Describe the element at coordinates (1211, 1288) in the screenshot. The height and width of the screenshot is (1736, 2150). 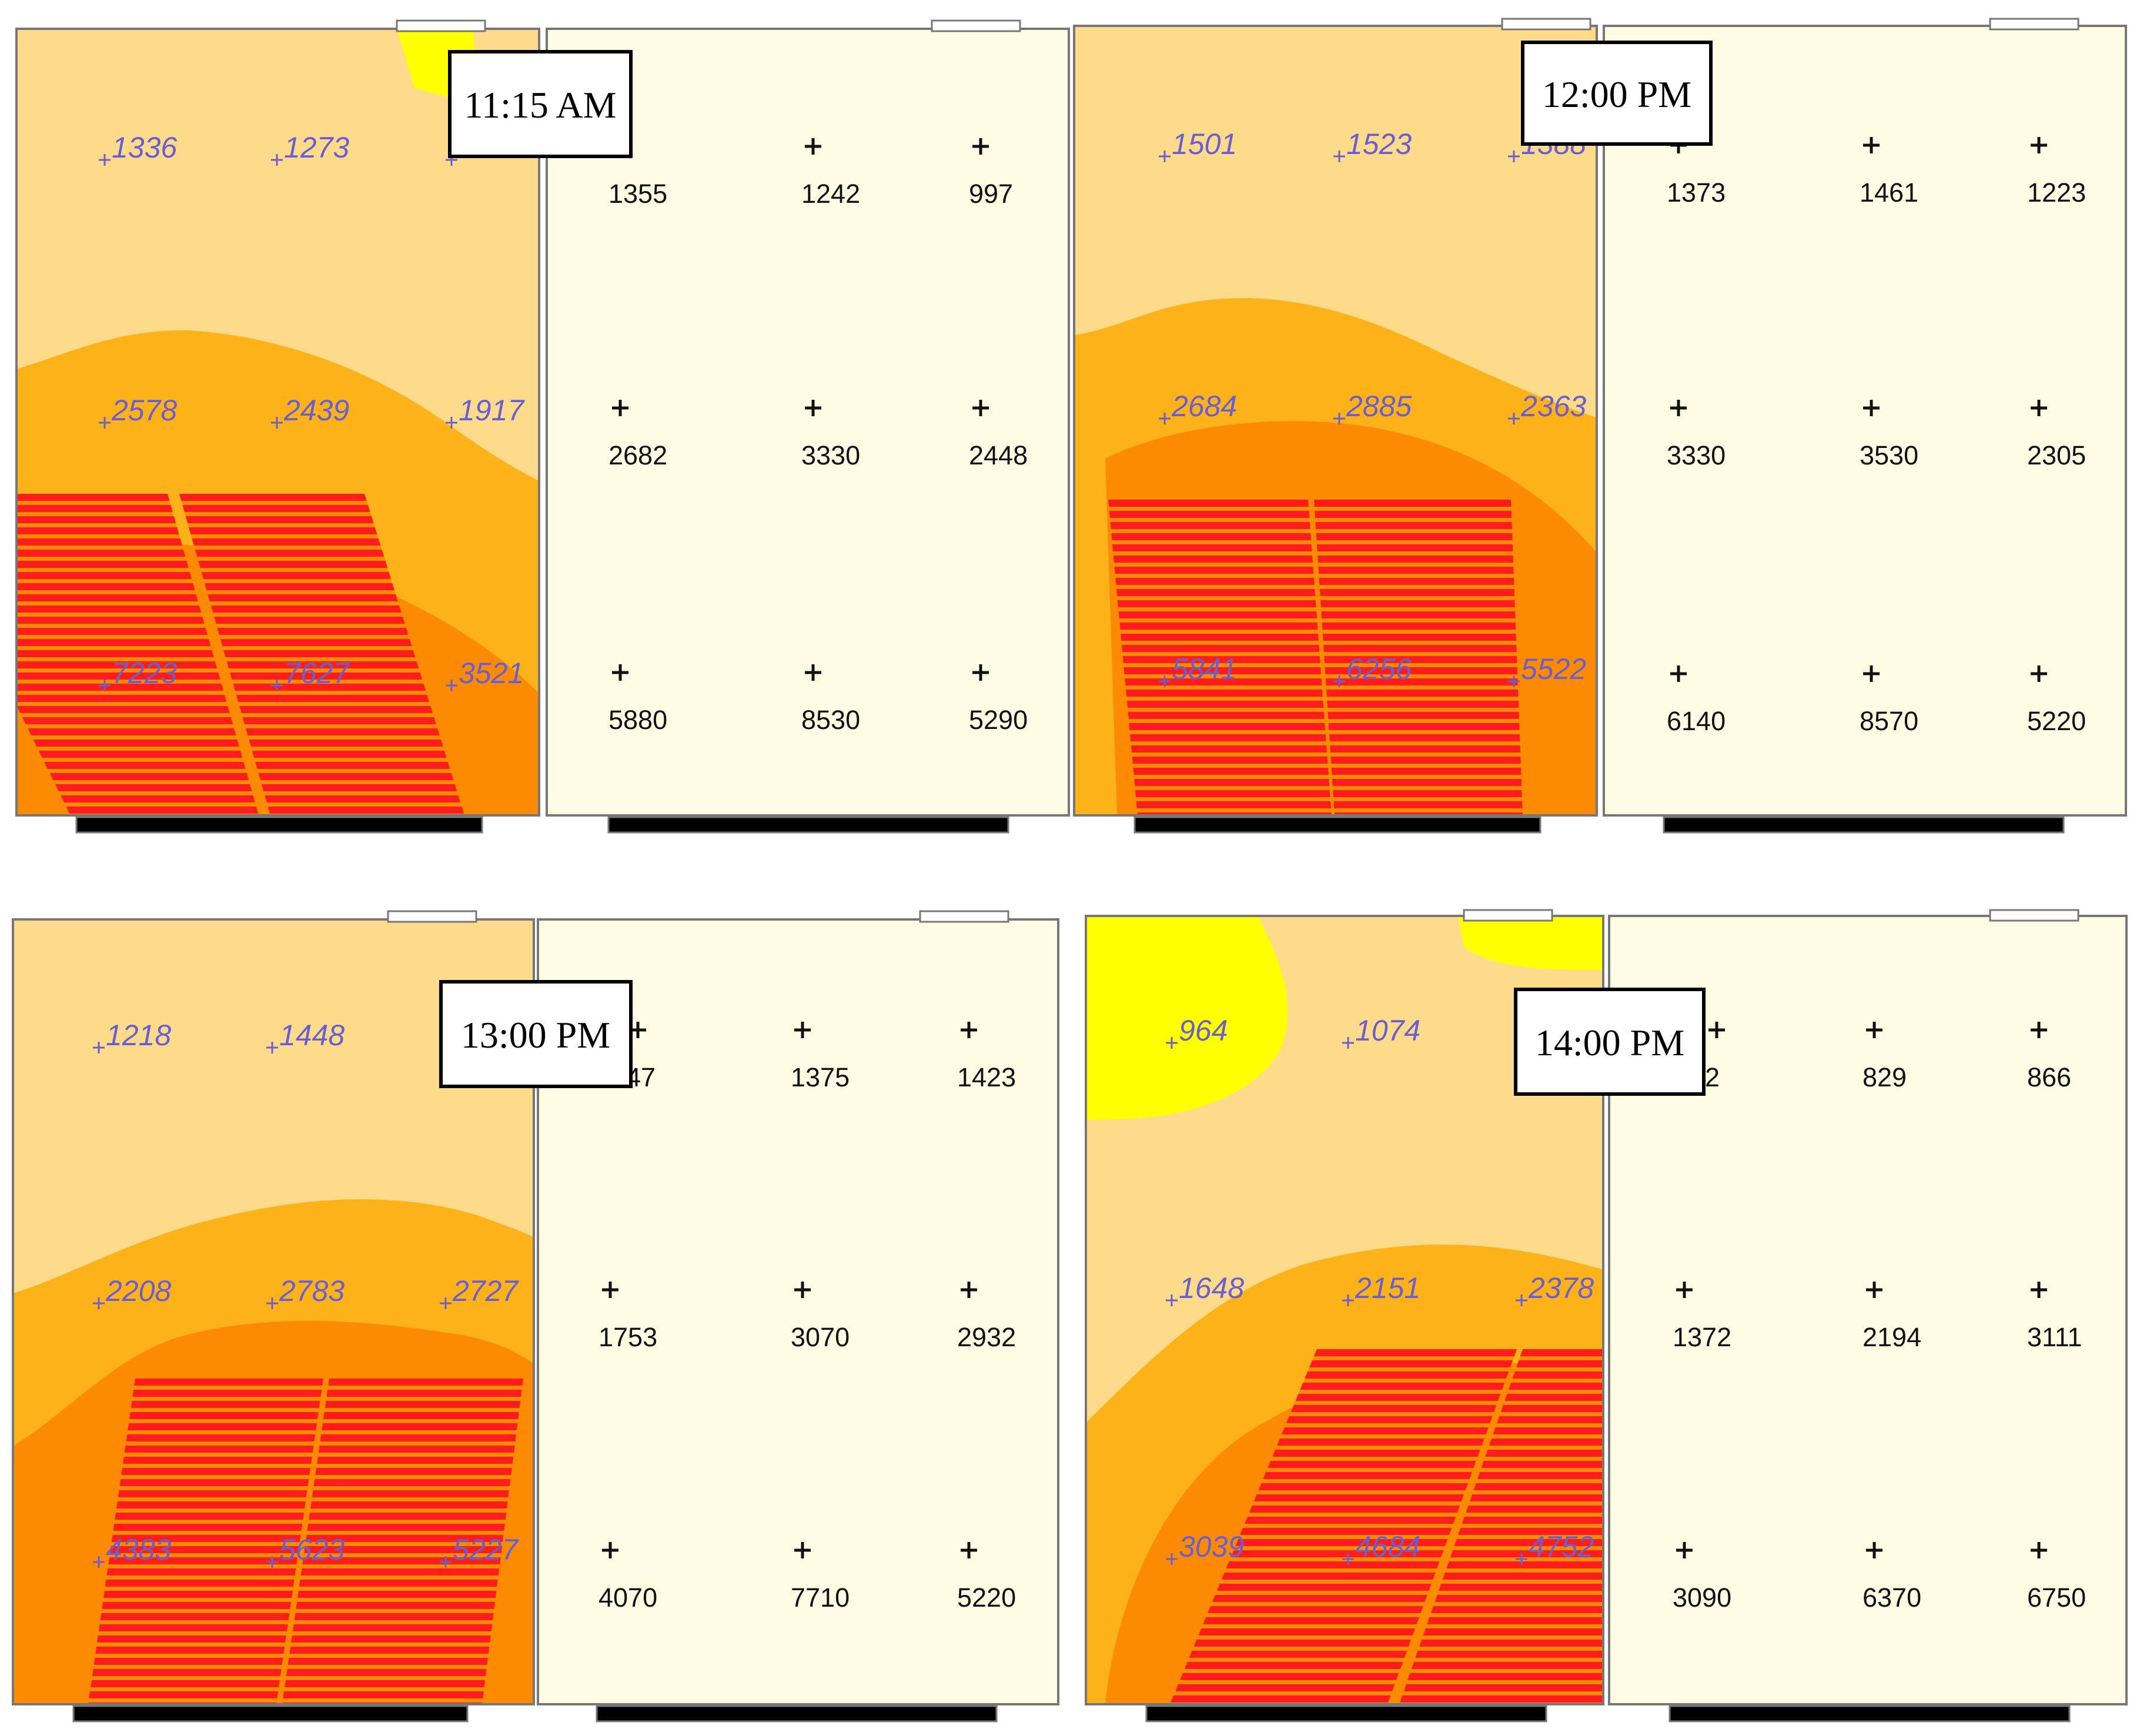
I see `sim-value-4-4: 1648` at that location.